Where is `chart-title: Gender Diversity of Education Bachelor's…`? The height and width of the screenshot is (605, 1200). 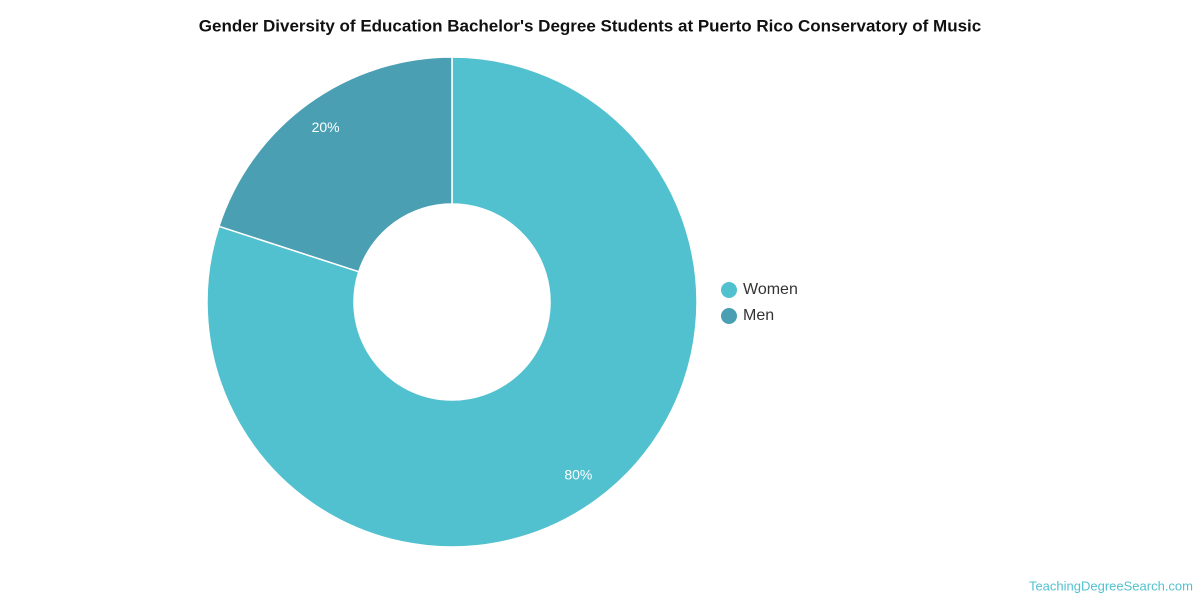
chart-title: Gender Diversity of Education Bachelor's… is located at coordinates (590, 25).